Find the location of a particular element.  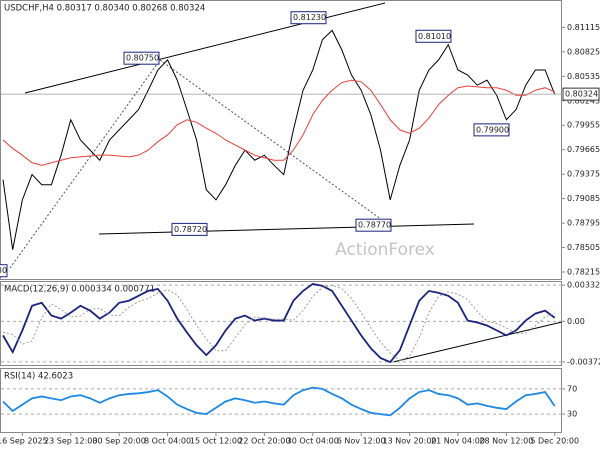

annotation-label: 0.79900 is located at coordinates (492, 129).